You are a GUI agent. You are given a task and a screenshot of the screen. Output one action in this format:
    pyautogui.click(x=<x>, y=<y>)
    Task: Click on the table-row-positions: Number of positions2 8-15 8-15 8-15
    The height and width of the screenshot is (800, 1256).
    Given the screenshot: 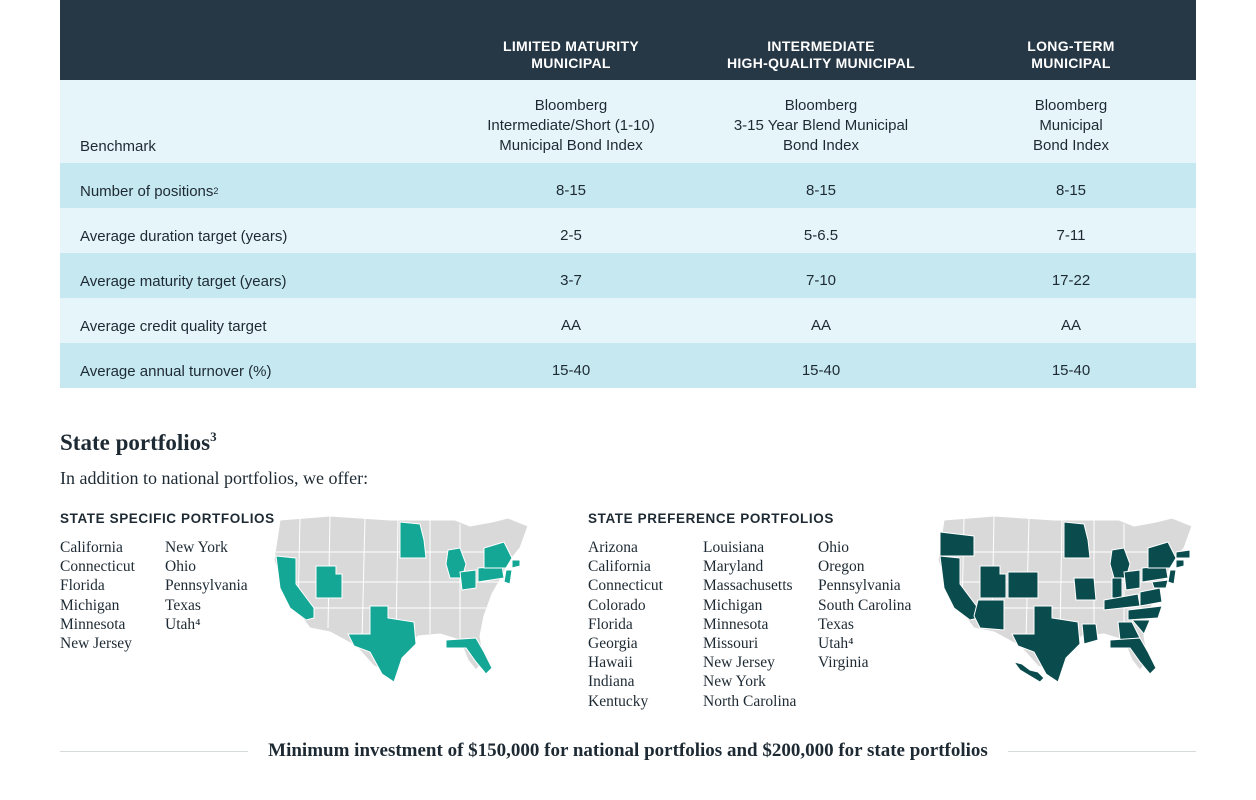 What is the action you would take?
    pyautogui.click(x=628, y=185)
    